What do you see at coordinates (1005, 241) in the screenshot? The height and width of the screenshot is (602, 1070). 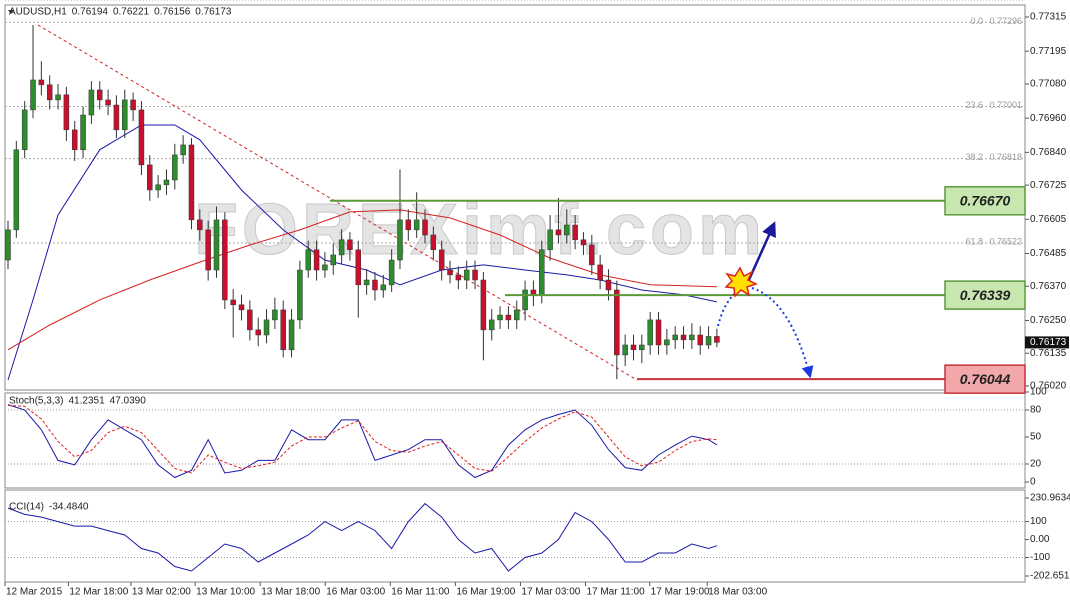 I see `fib-price: 0.76522` at bounding box center [1005, 241].